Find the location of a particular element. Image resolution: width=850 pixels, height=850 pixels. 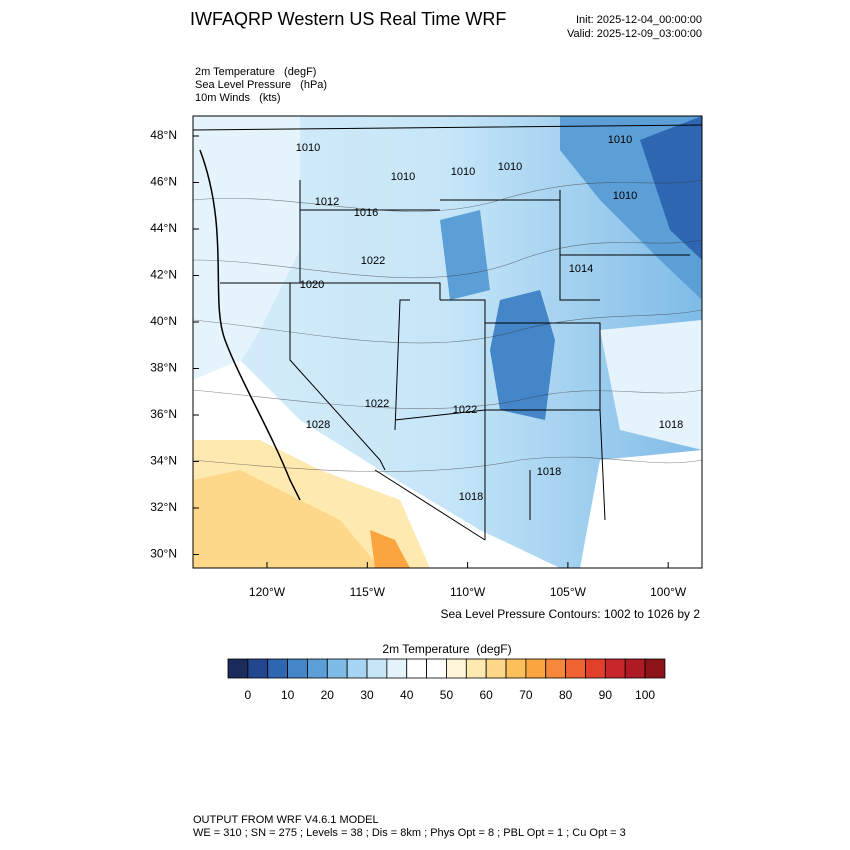

lat-label: 34°N is located at coordinates (163, 461).